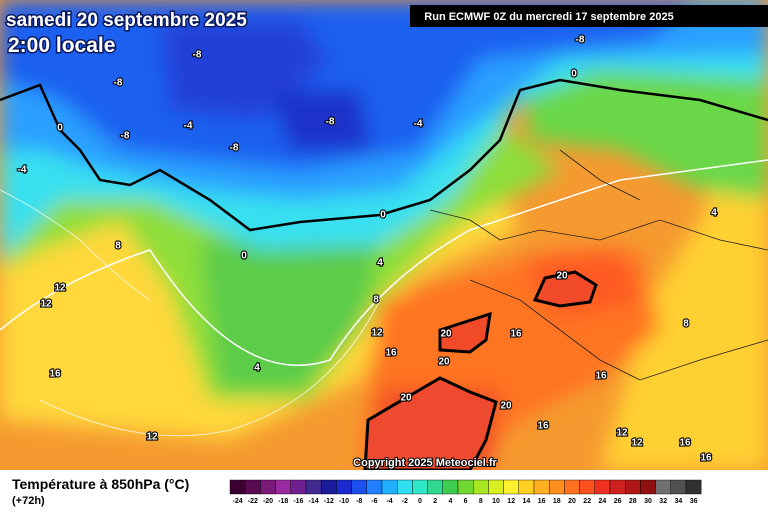 The width and height of the screenshot is (768, 512). Describe the element at coordinates (283, 501) in the screenshot. I see `colorbar-label: -18` at that location.